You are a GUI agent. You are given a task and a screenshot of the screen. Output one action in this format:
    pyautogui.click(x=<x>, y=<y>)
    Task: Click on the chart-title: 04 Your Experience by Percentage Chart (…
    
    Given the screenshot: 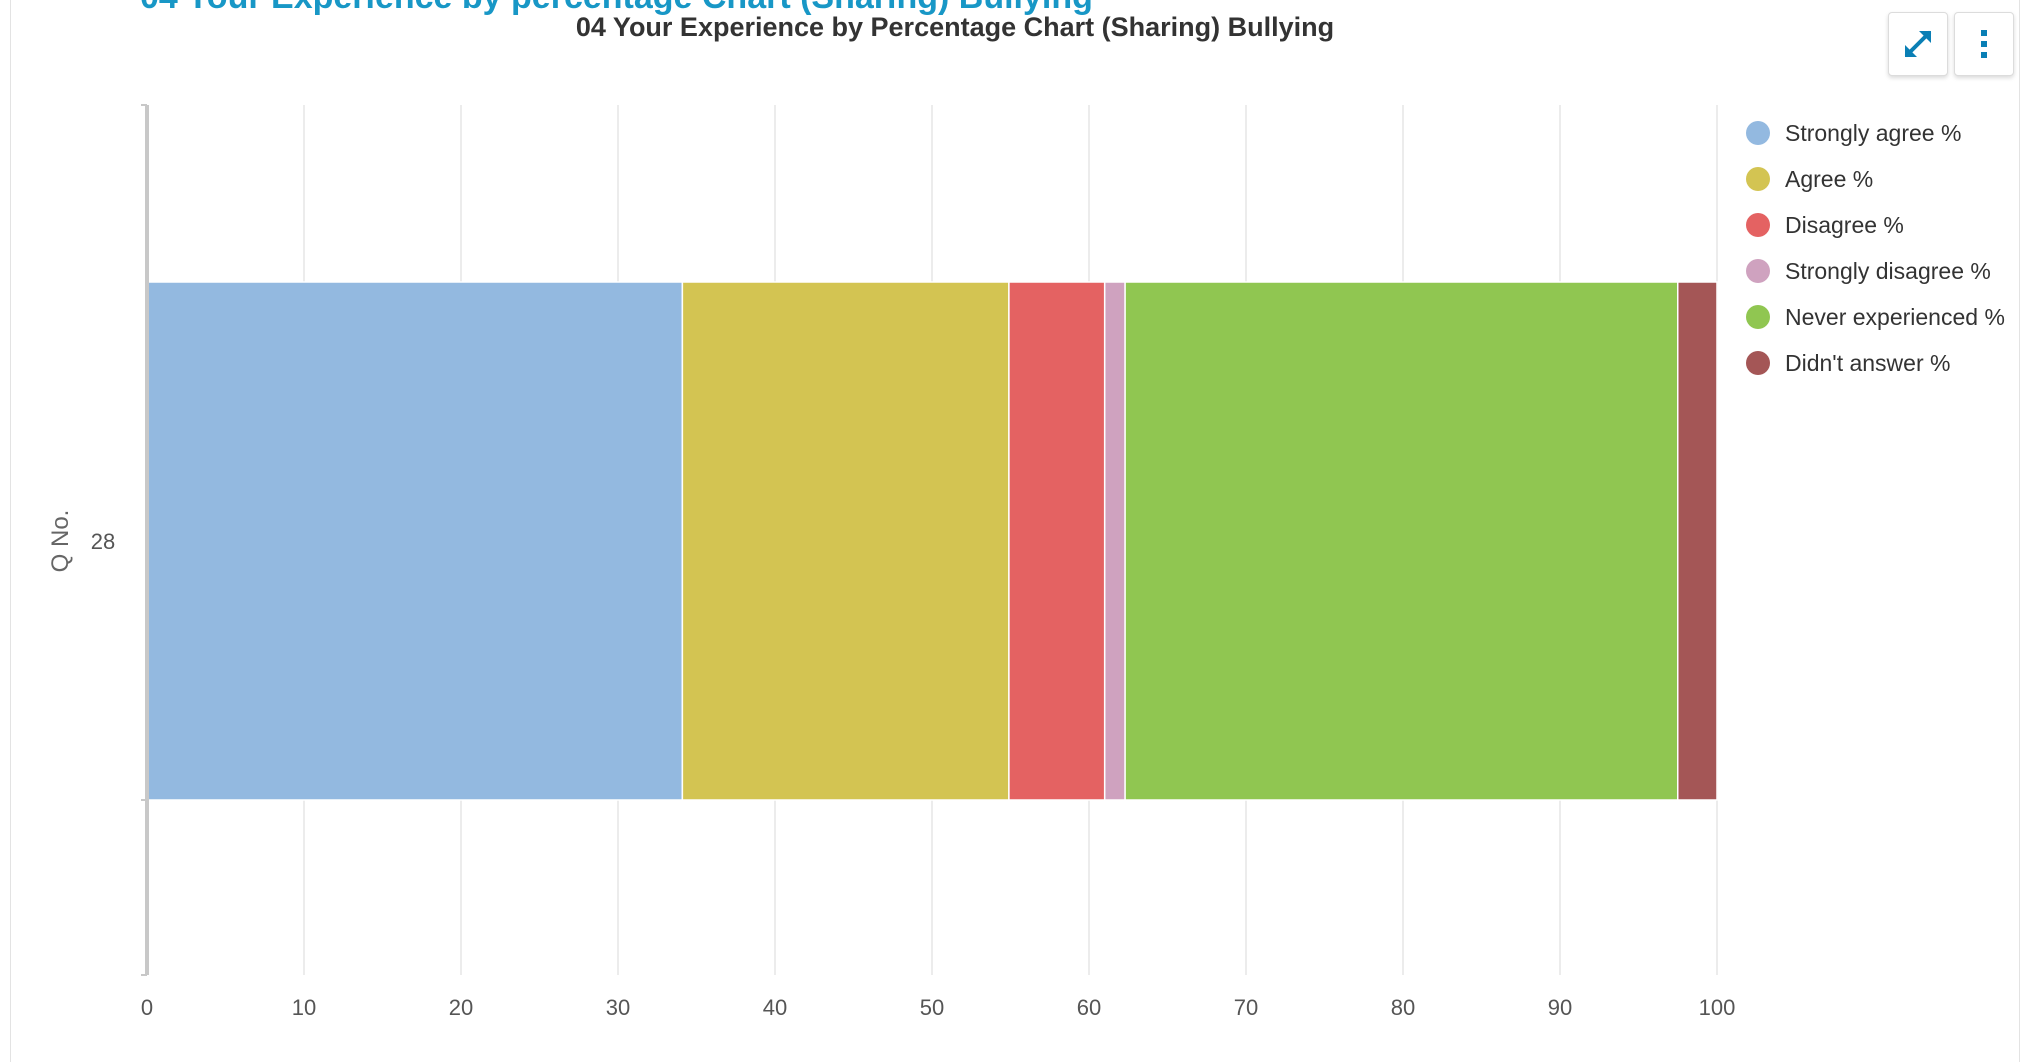 What is the action you would take?
    pyautogui.click(x=955, y=27)
    